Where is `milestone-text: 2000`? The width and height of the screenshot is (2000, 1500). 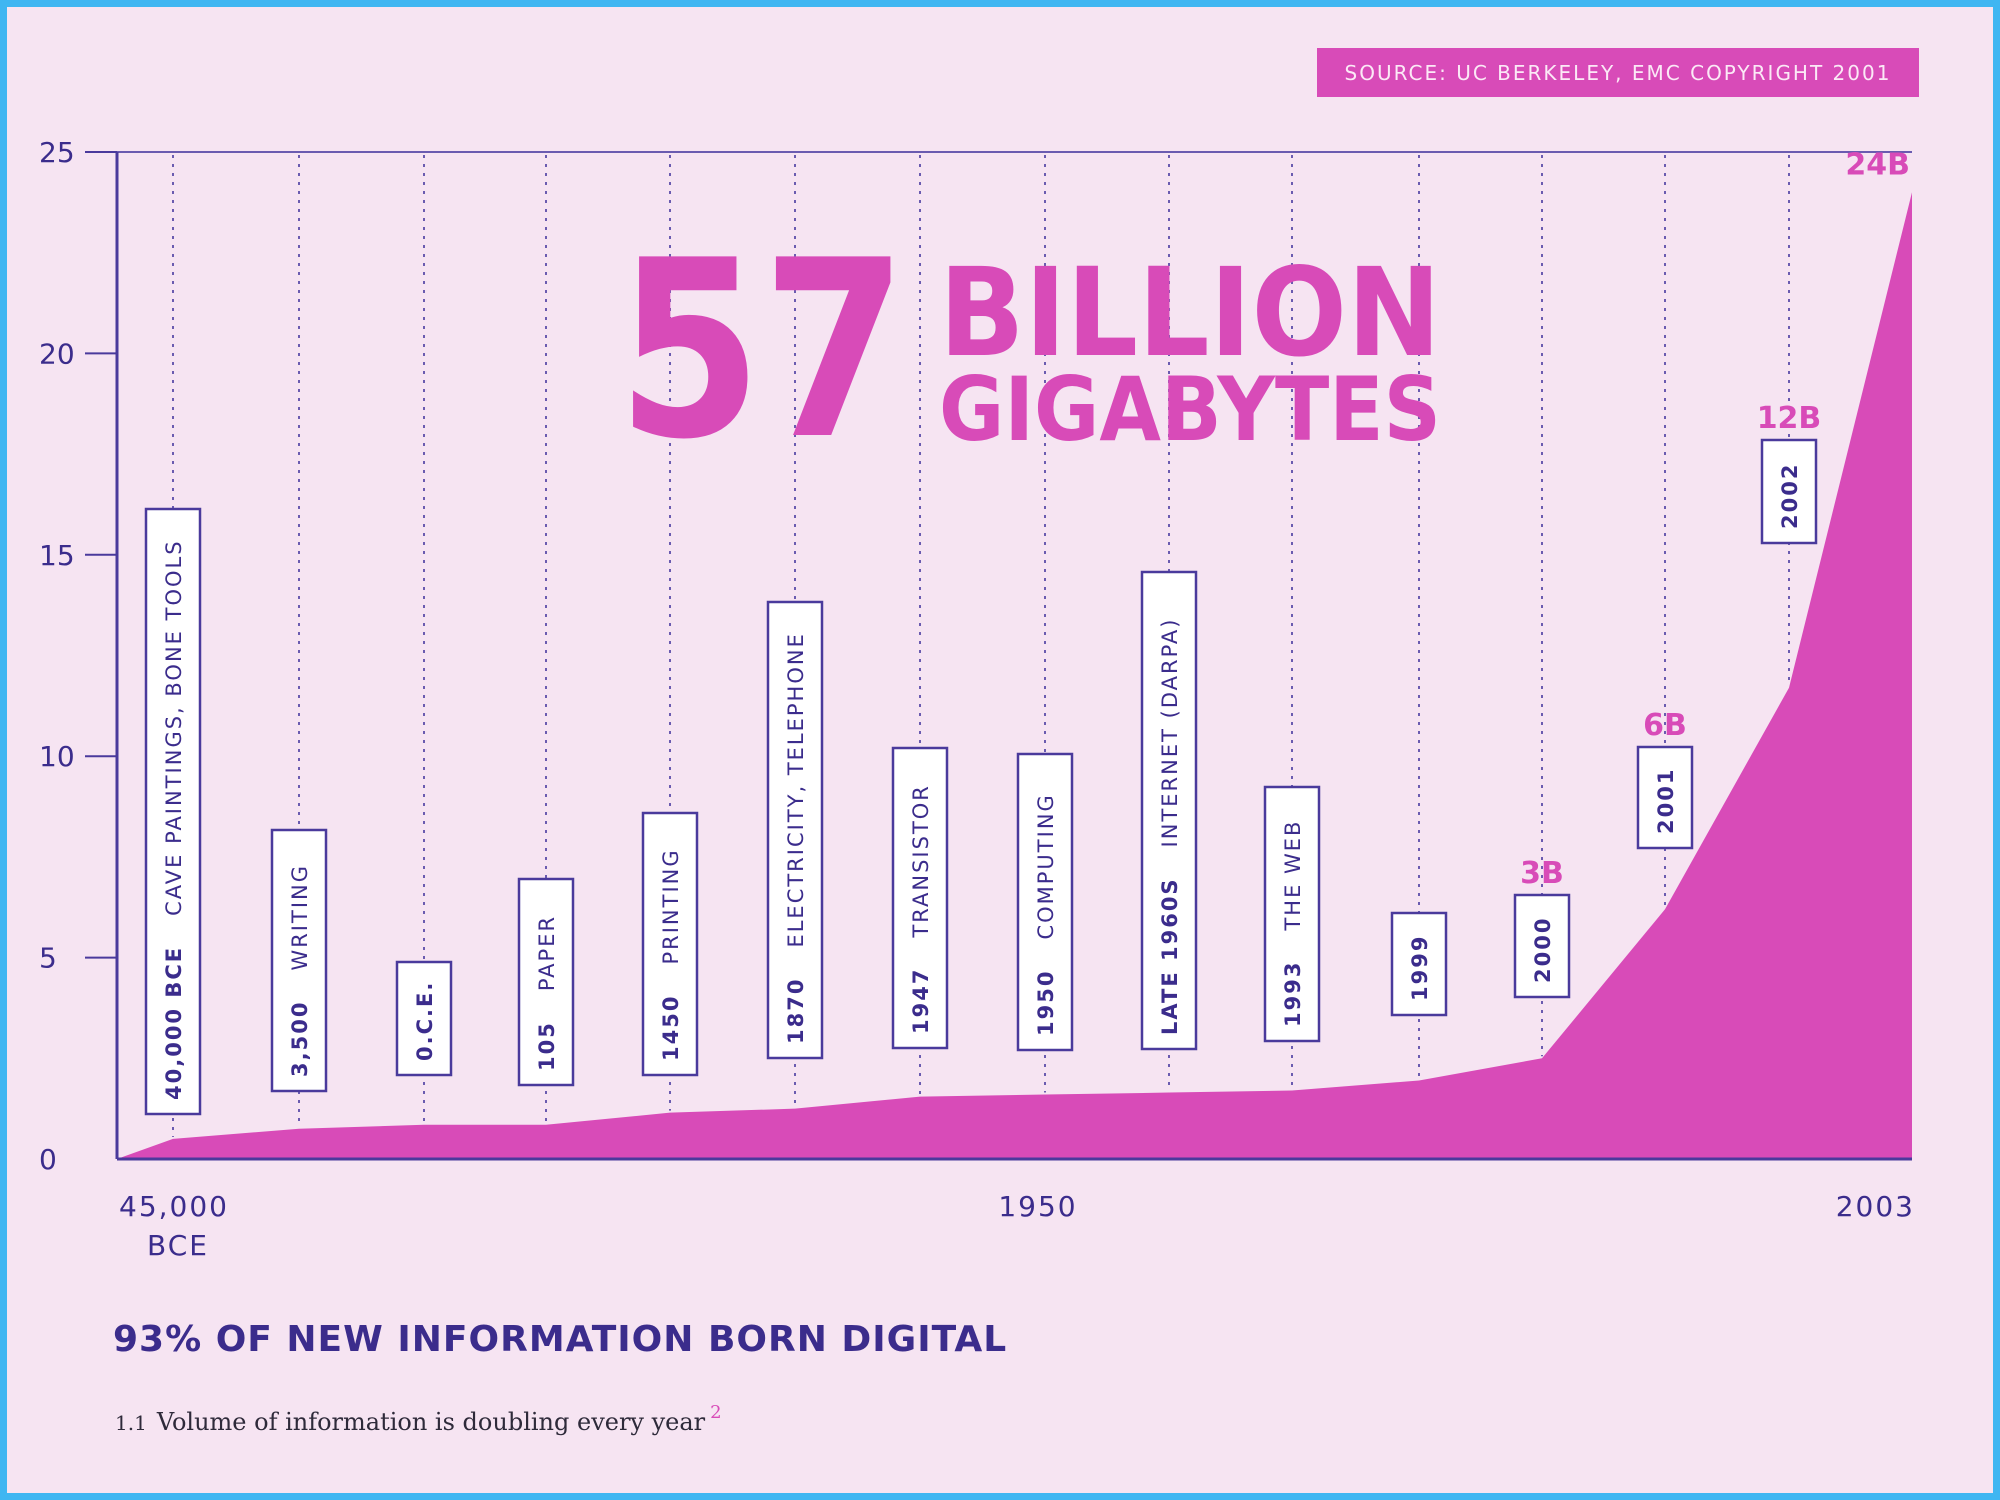
milestone-text: 2000 is located at coordinates (1543, 950).